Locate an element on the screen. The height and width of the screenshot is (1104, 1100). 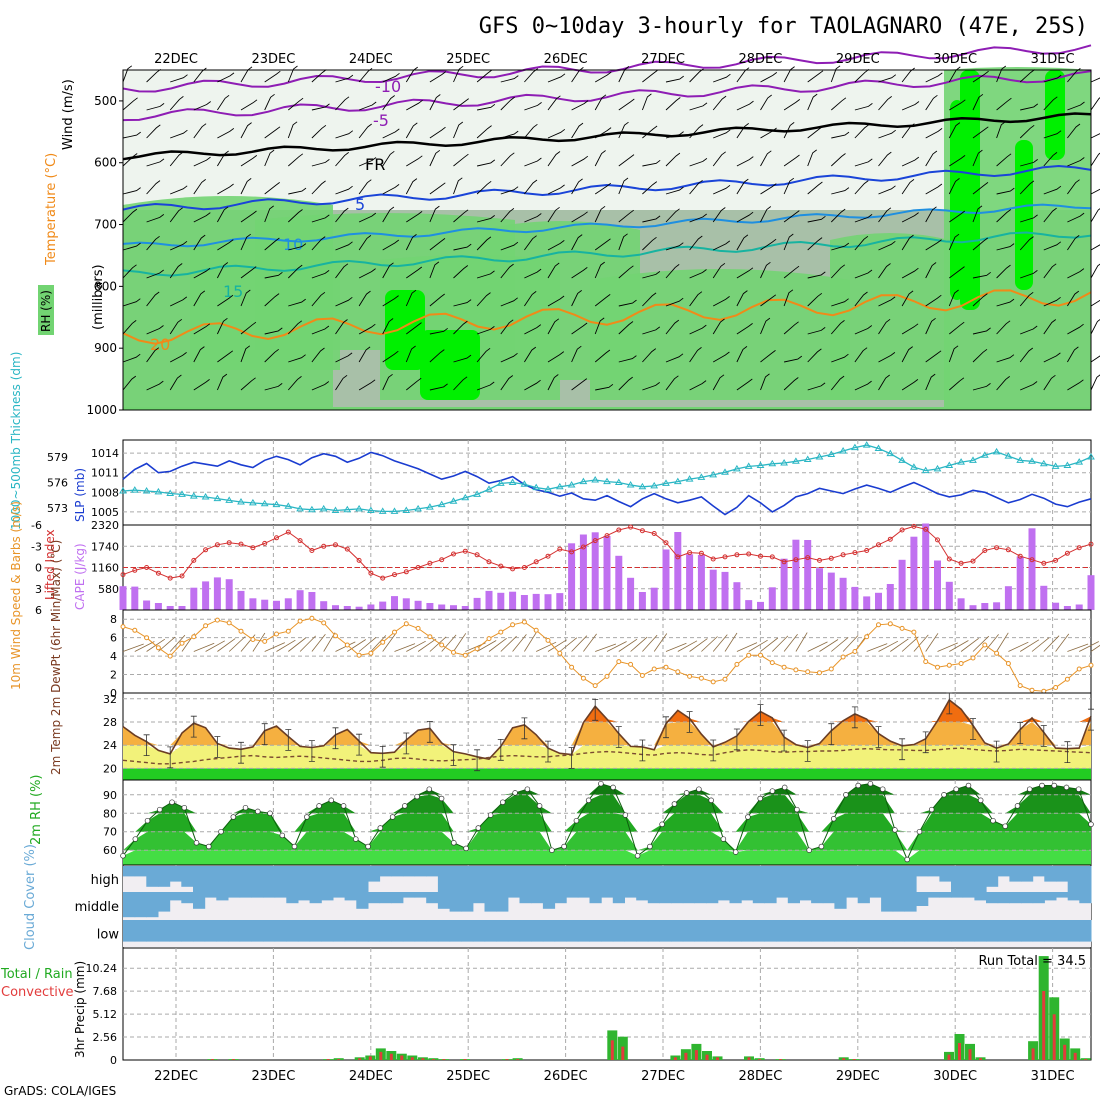
cape-ylabel: CAPE (J/kg) is located at coordinates (80, 576).